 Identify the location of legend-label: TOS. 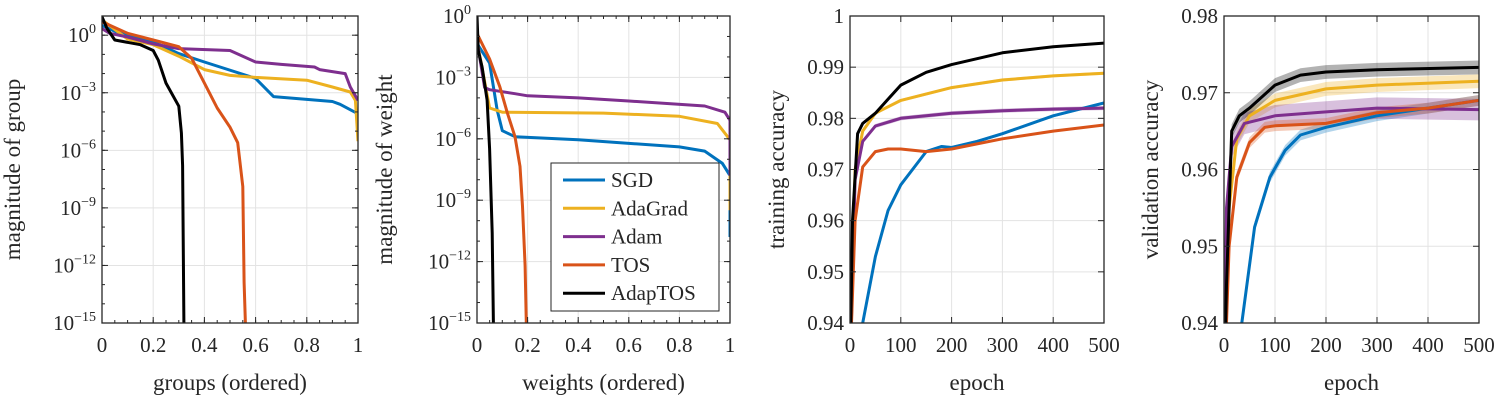
(630, 265).